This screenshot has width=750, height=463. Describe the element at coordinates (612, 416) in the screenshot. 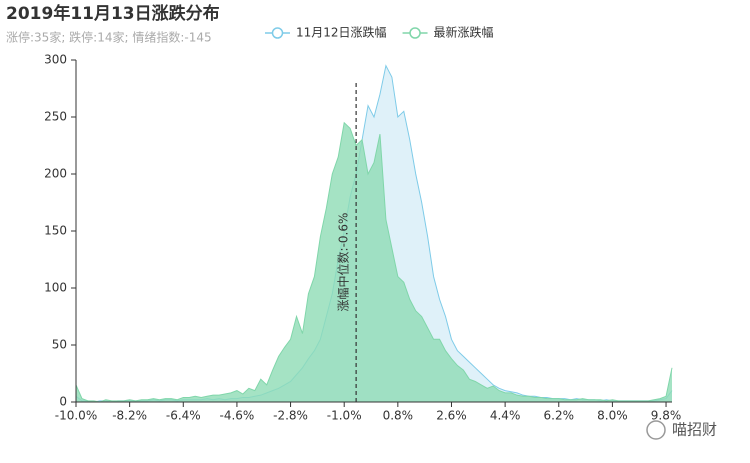

I see `x-tick-label: 8.0%` at that location.